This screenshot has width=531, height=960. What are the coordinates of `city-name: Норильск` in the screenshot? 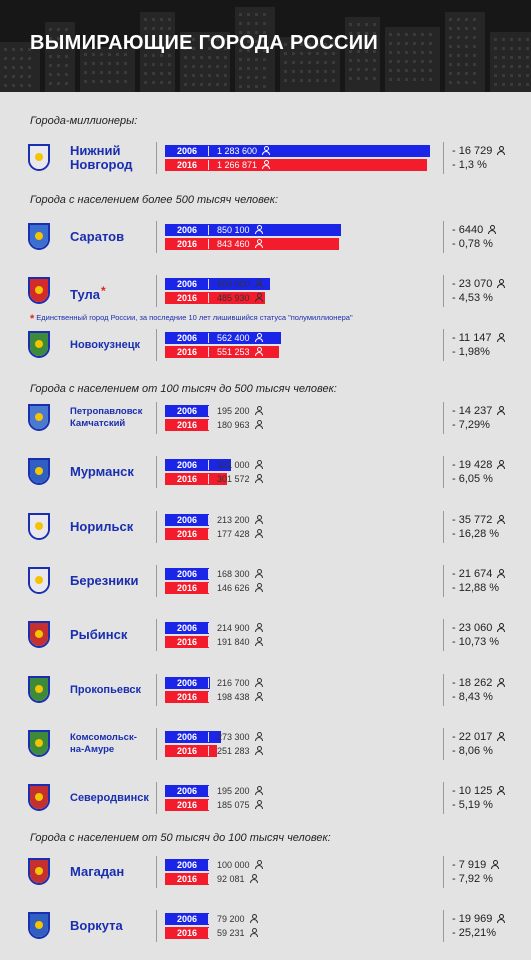 It's located at (102, 526).